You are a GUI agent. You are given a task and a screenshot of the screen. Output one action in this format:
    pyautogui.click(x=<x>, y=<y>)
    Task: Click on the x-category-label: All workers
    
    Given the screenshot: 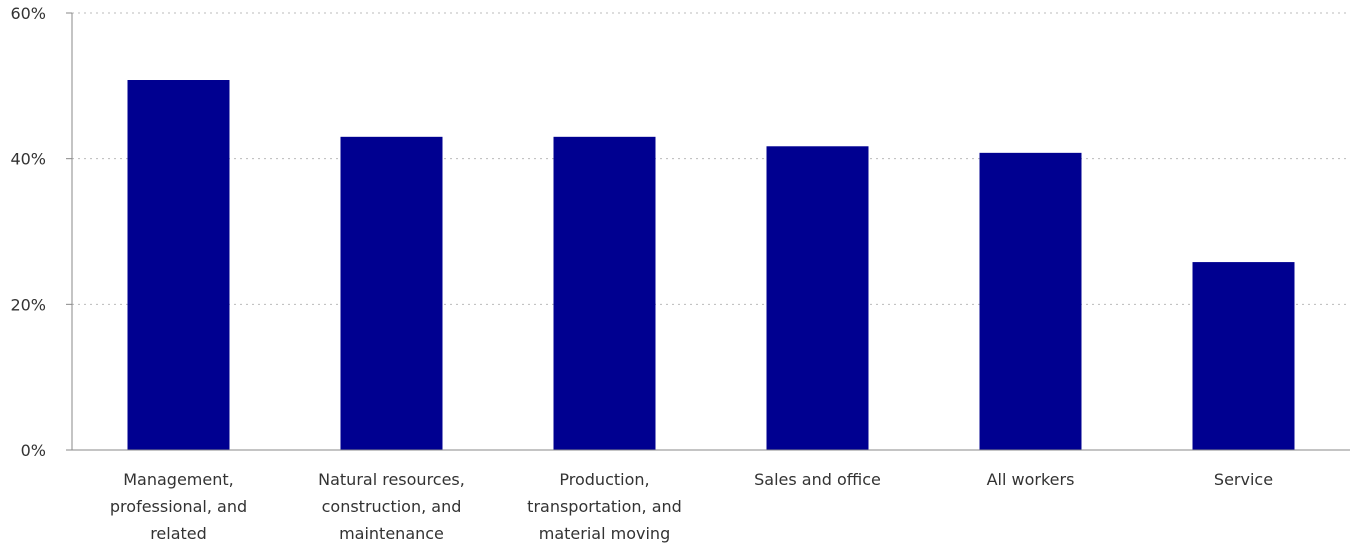 What is the action you would take?
    pyautogui.click(x=1031, y=479)
    